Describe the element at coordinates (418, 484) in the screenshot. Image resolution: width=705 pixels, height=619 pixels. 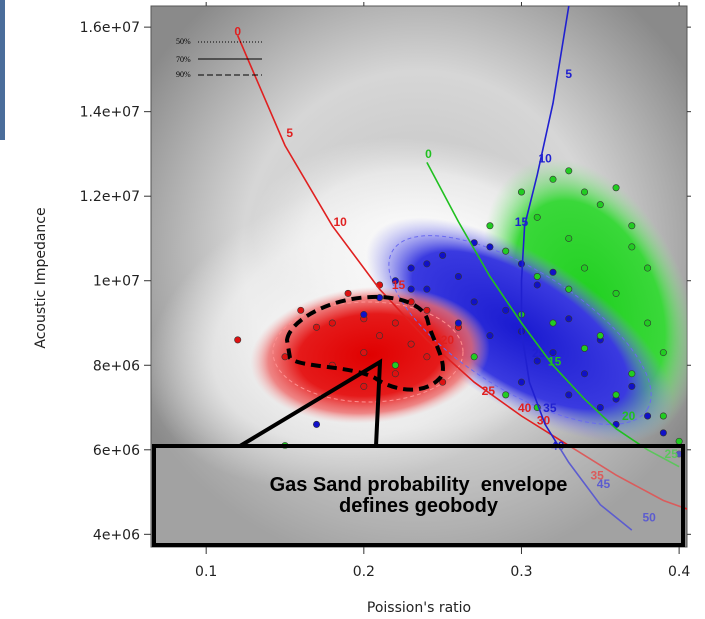
I see `callout-line-1: Gas Sand probability envelope` at that location.